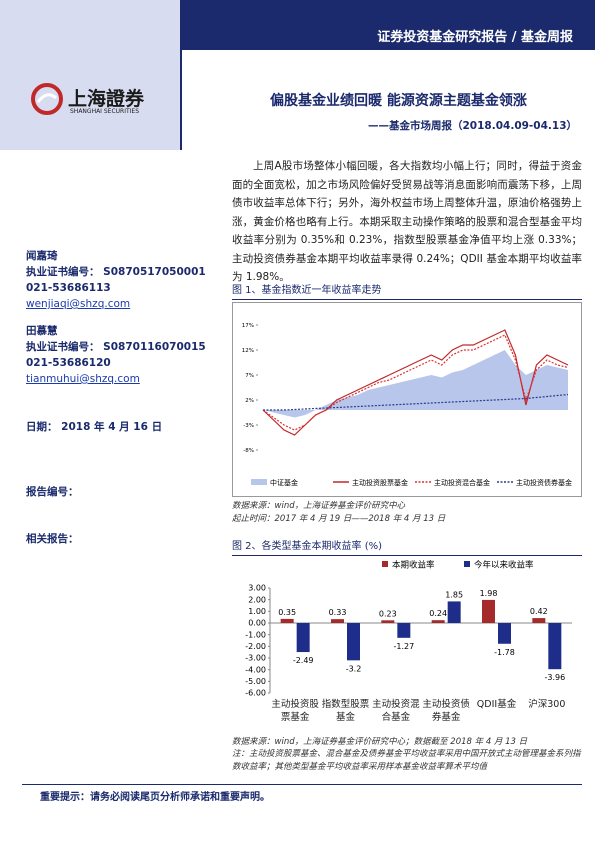 This screenshot has width=595, height=842. I want to click on value-label: 1.98, so click(489, 593).